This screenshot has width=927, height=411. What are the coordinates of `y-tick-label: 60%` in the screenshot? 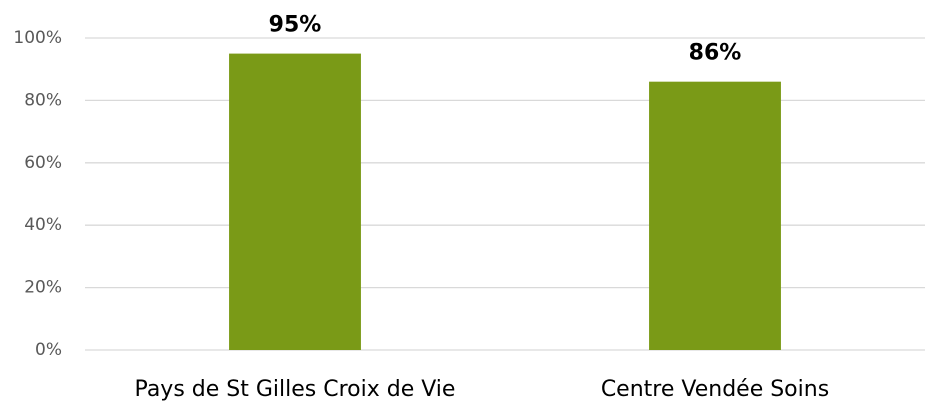 It's located at (43, 163).